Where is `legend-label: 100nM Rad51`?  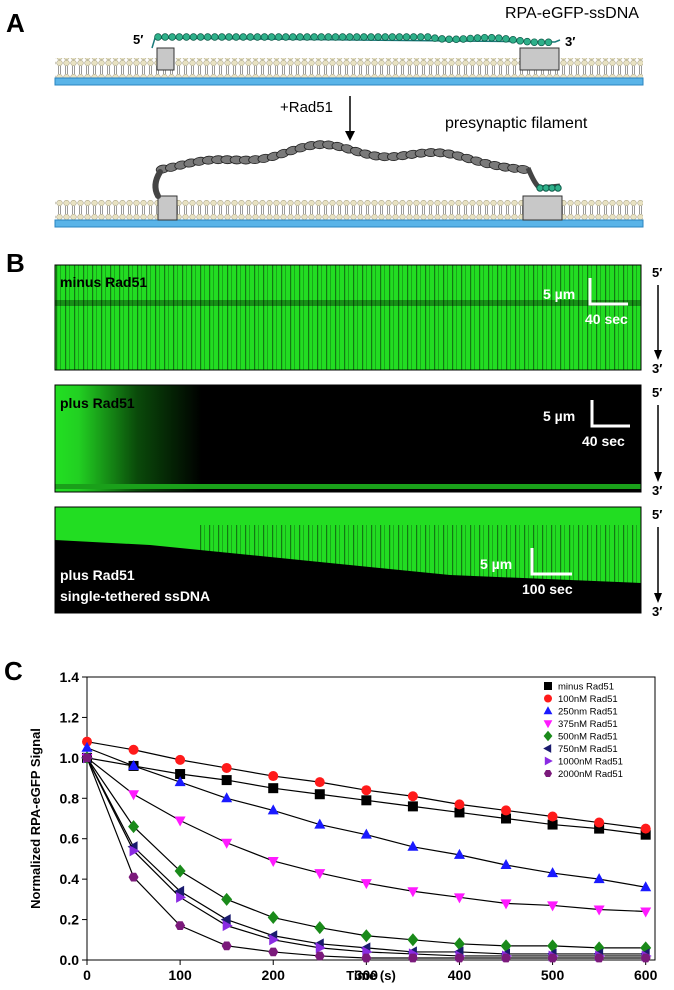
legend-label: 100nM Rad51 is located at coordinates (588, 699).